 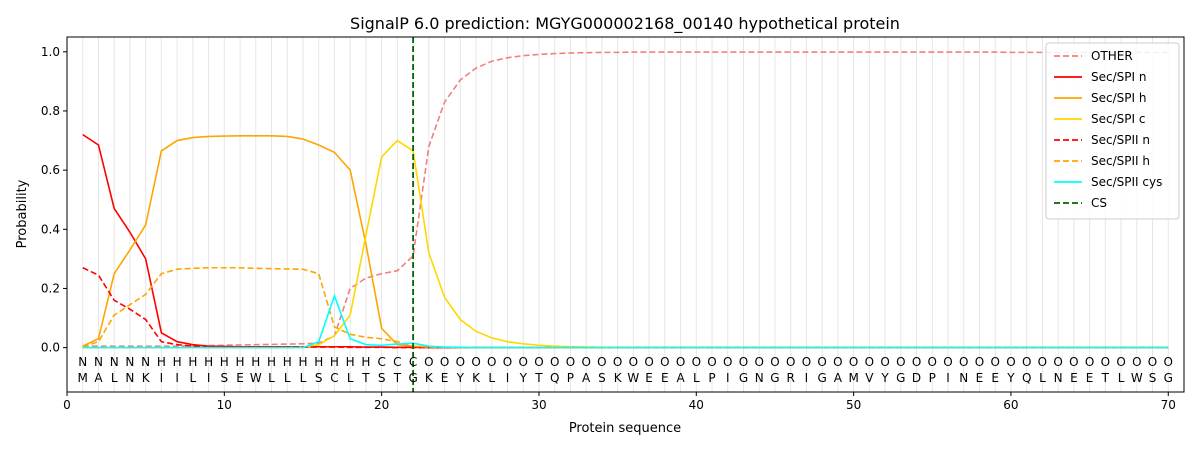 I want to click on y-tick-label: 0.8, so click(x=50, y=111).